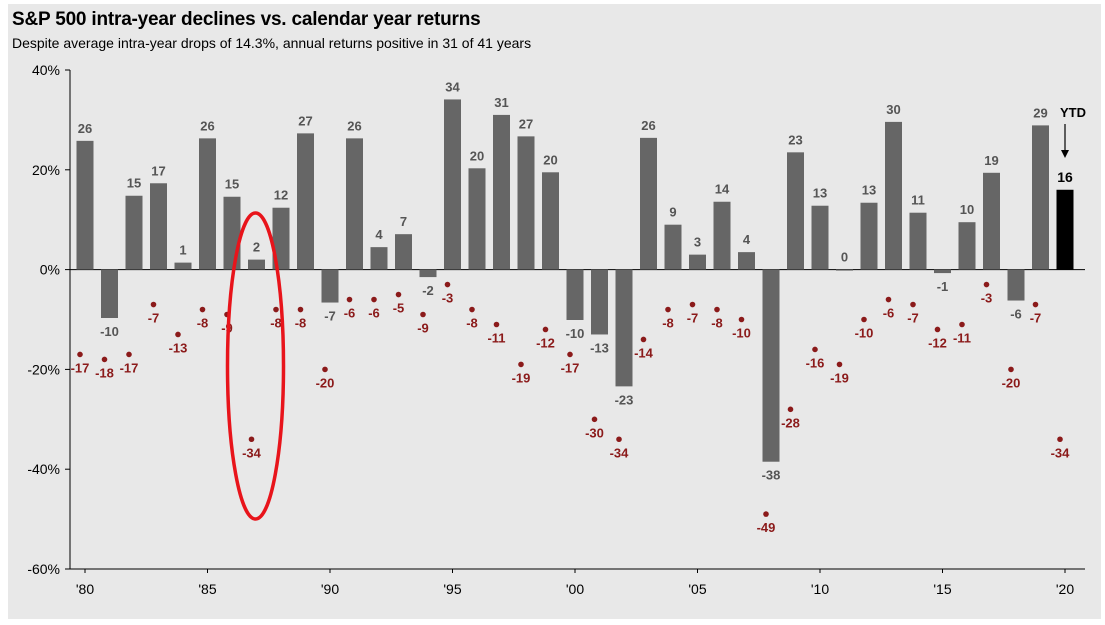 This screenshot has height=625, width=1105. What do you see at coordinates (43, 469) in the screenshot?
I see `y-tick-label: -40%` at bounding box center [43, 469].